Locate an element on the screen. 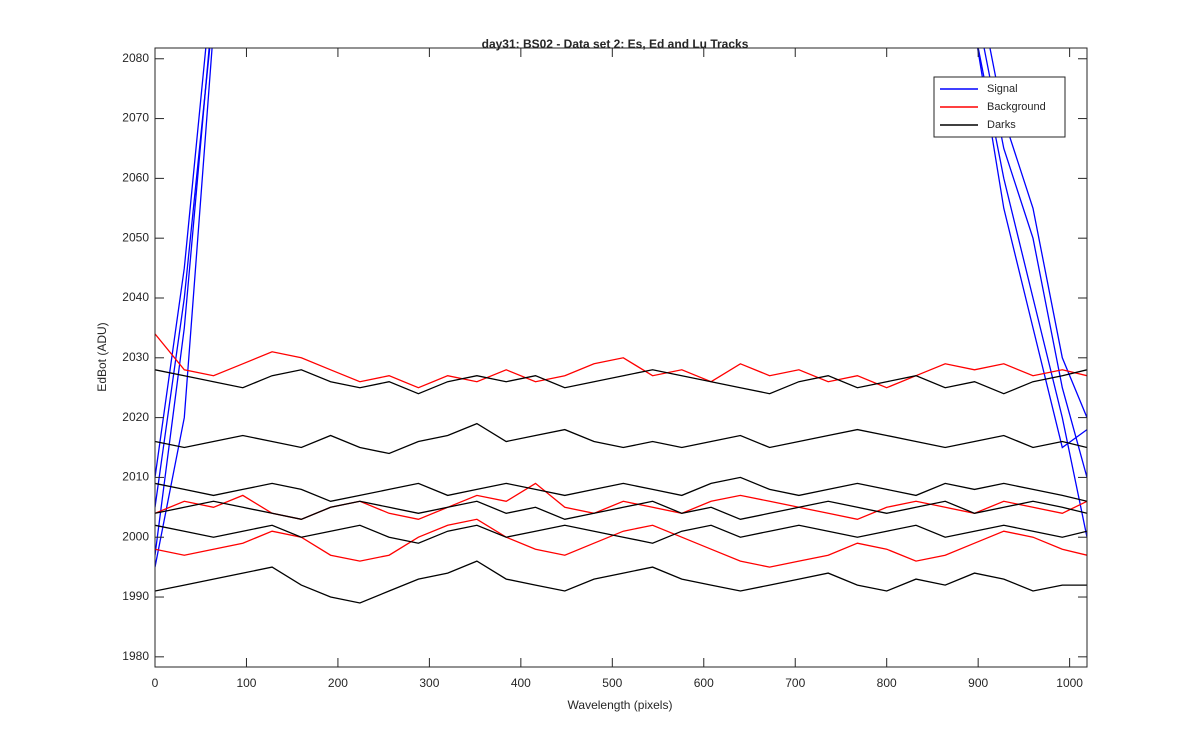  y-tick-label: 2000 is located at coordinates (135, 536).